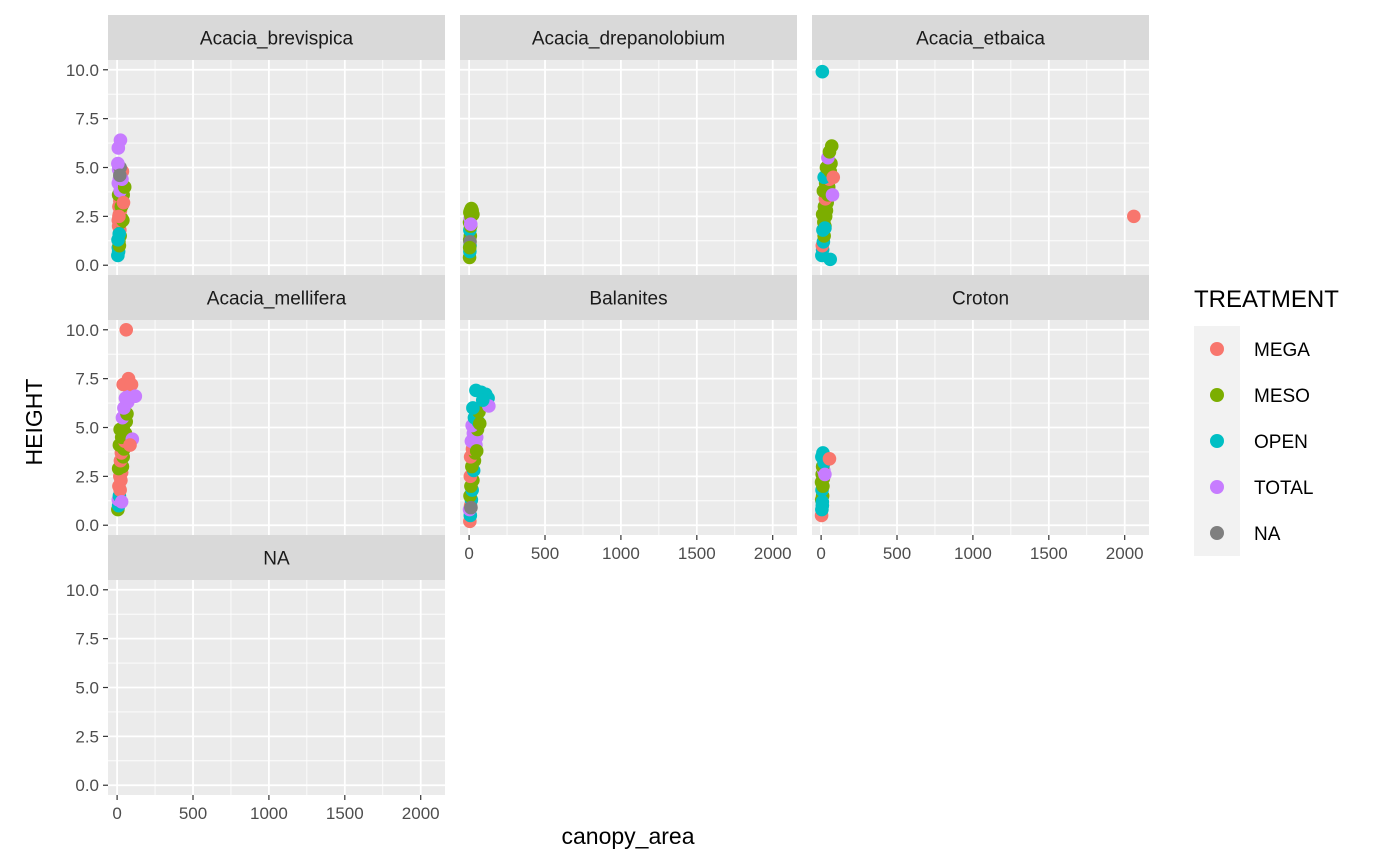 The height and width of the screenshot is (865, 1400). I want to click on legend-label-mega: MEGA, so click(1282, 350).